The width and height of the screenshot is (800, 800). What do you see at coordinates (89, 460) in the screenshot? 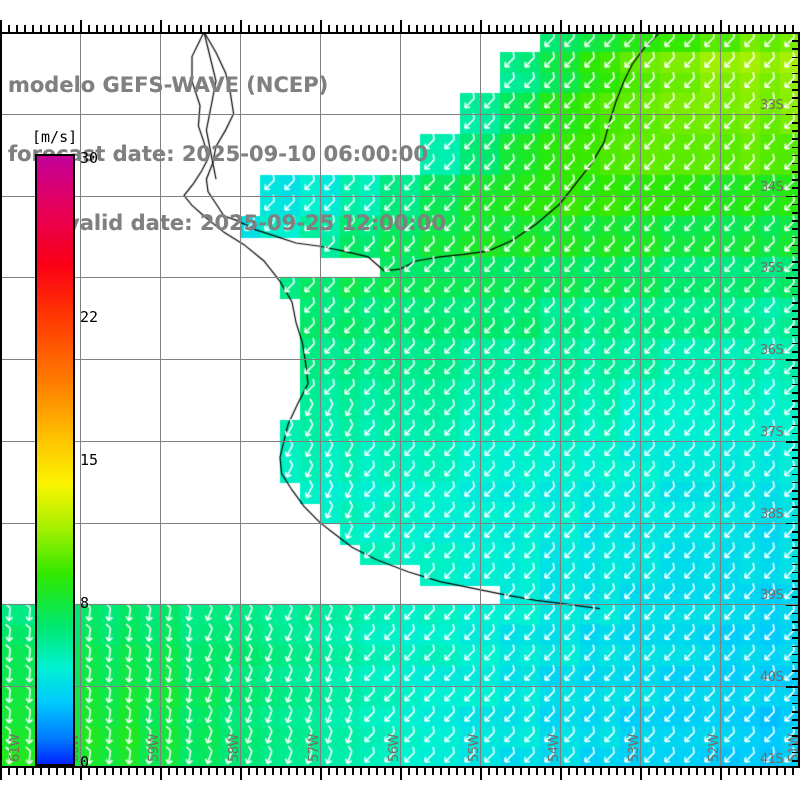
I see `colorbar-tick-15: 15` at bounding box center [89, 460].